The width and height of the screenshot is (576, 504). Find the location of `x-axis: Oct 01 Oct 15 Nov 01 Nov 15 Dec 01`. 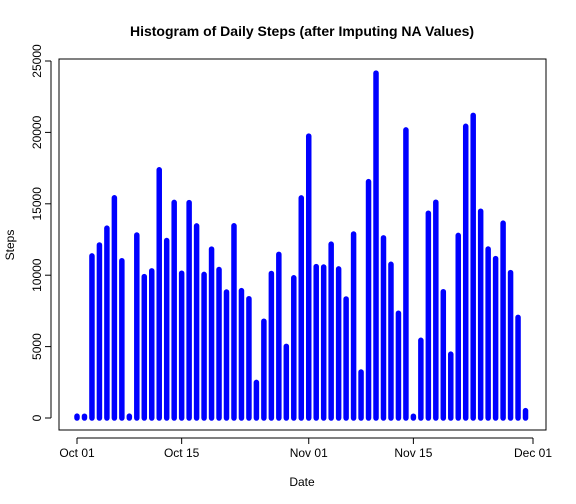

x-axis: Oct 01 Oct 15 Nov 01 Nov 15 Dec 01 is located at coordinates (305, 448).